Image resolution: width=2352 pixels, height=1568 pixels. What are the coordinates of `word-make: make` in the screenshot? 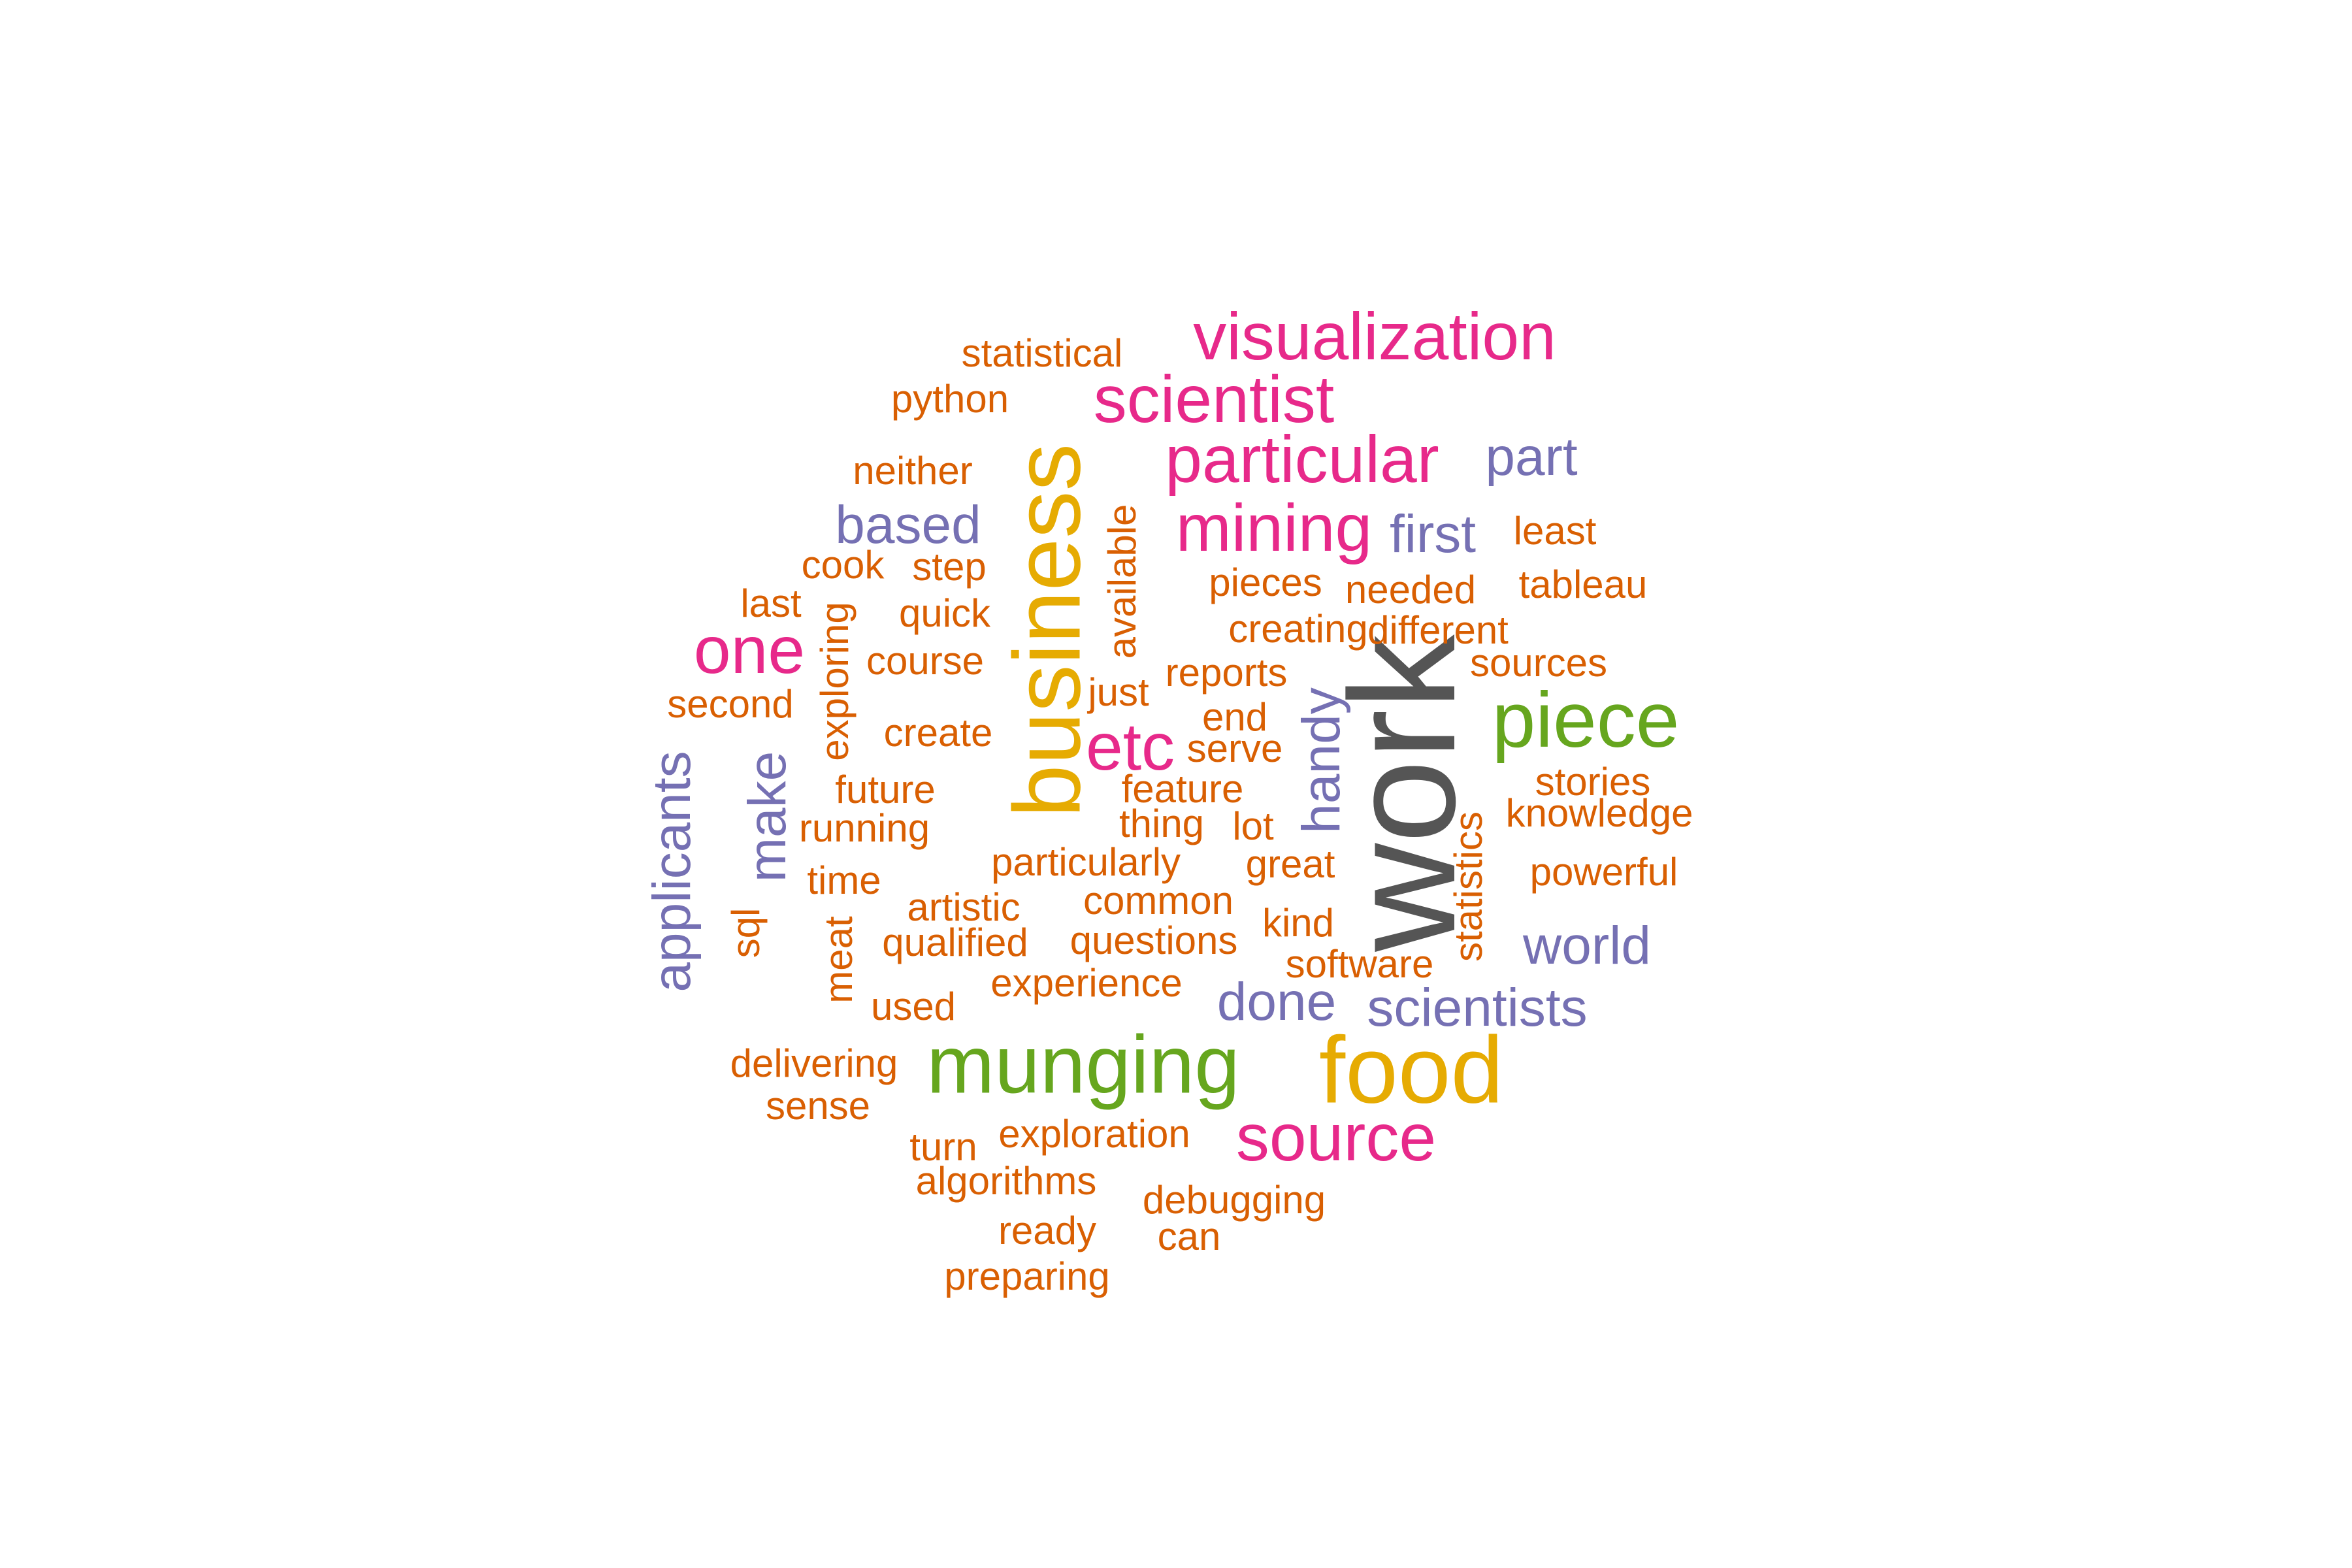 It's located at (767, 817).